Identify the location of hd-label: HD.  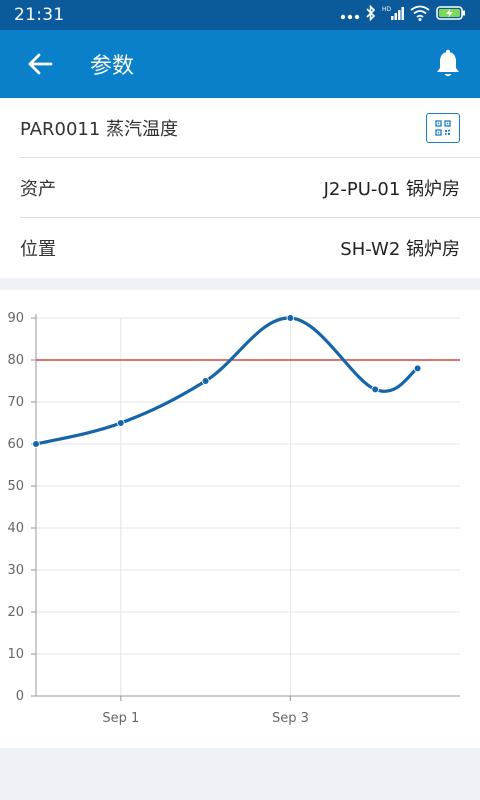
(387, 9).